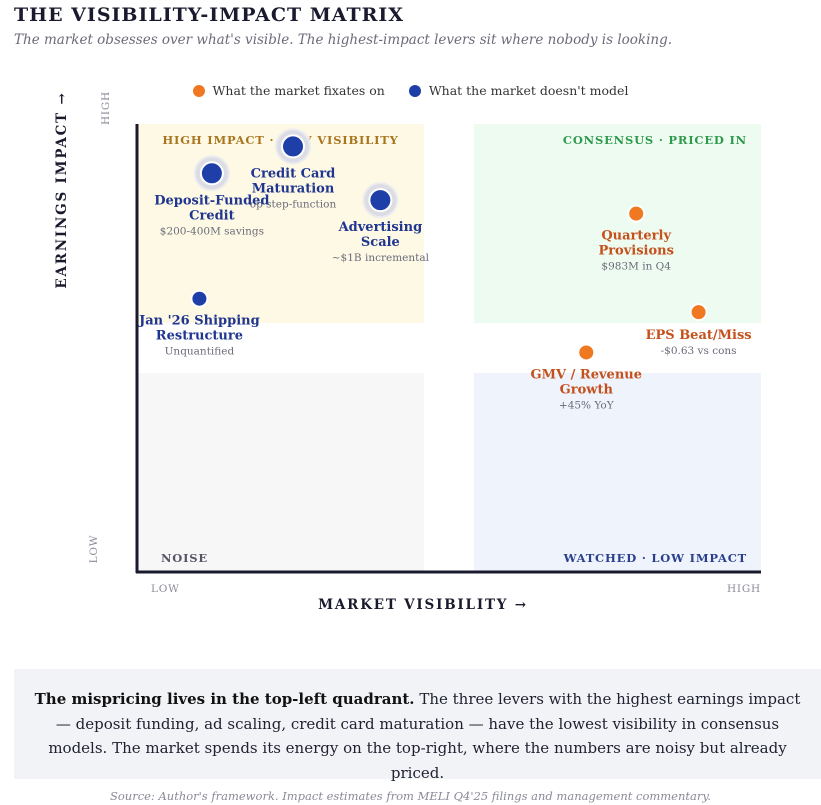  What do you see at coordinates (199, 298) in the screenshot?
I see `point-jan-26-shipping-restructure` at bounding box center [199, 298].